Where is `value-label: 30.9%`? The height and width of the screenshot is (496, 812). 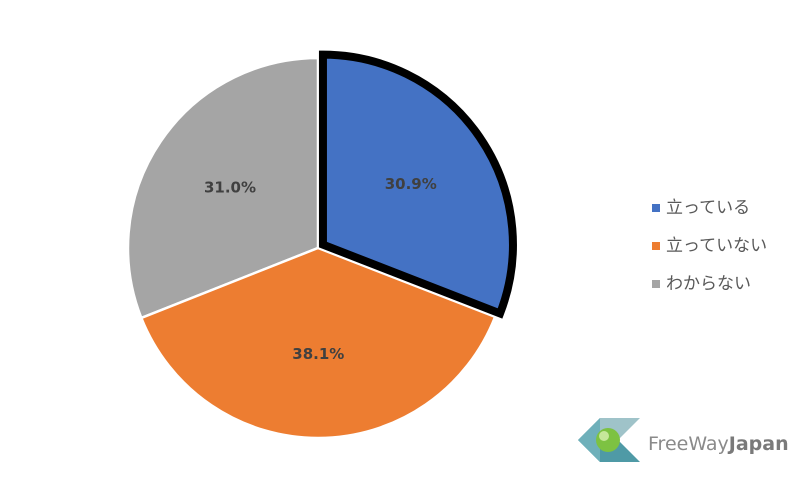 value-label: 30.9% is located at coordinates (411, 184).